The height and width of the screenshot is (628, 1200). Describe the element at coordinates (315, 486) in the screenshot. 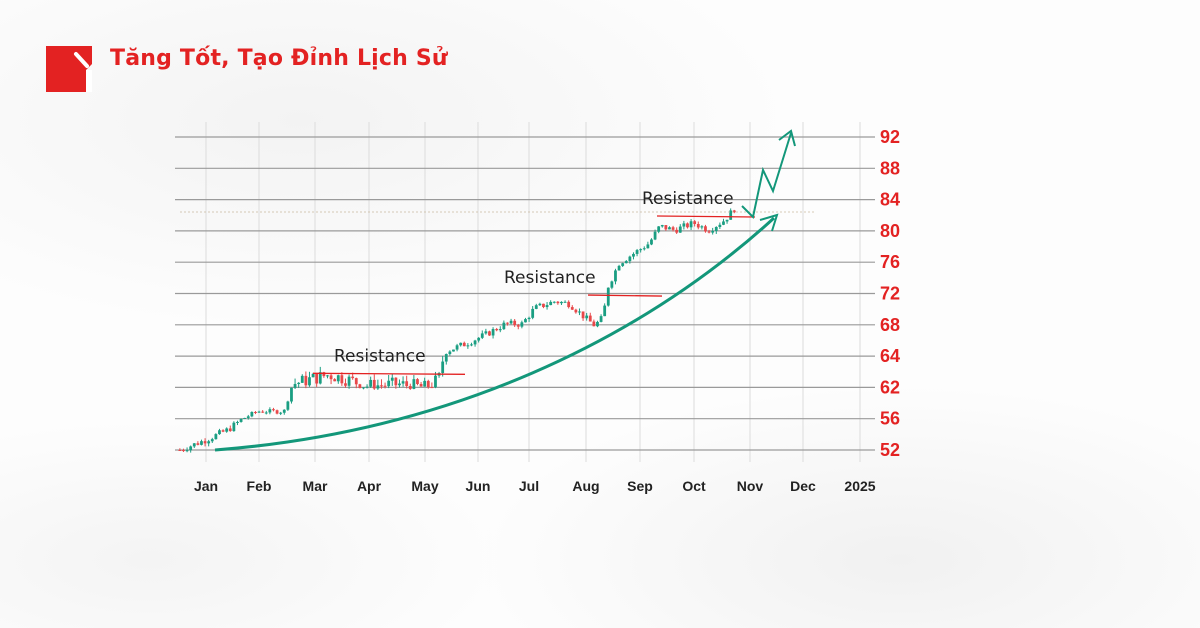

I see `x-tick-label: Mar` at that location.